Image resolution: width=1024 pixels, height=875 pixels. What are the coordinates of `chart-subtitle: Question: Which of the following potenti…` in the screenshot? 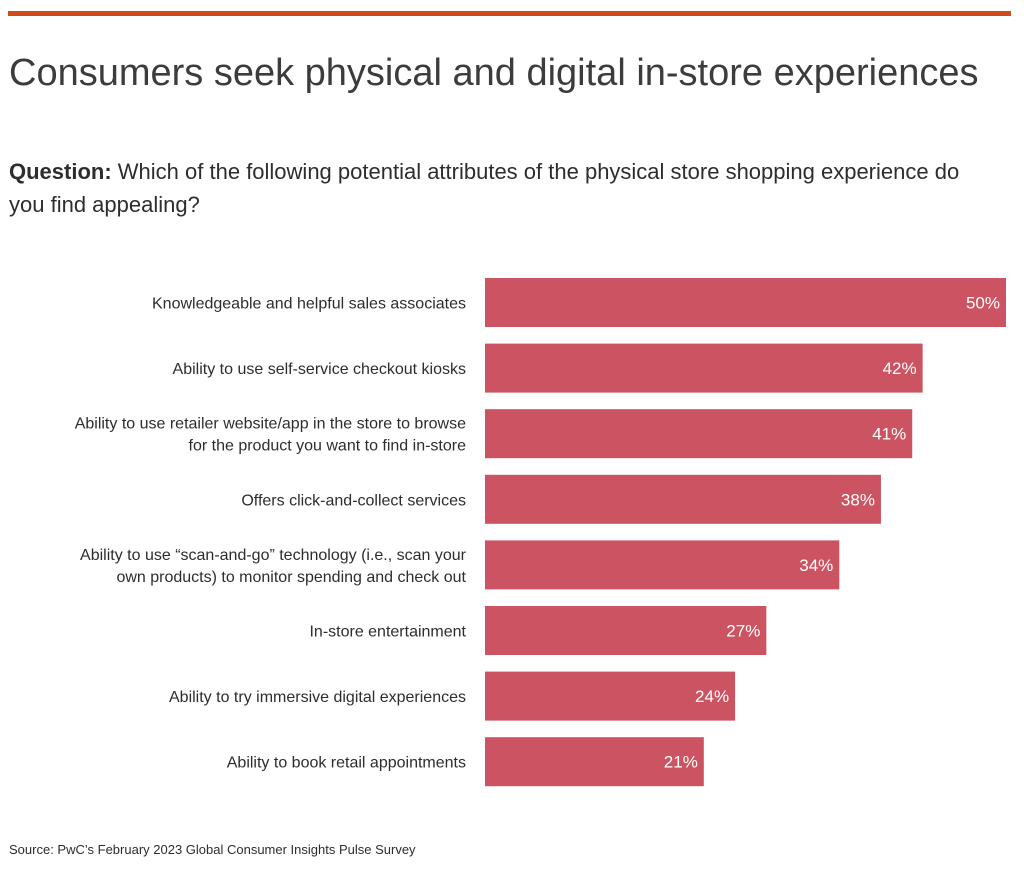 It's located at (489, 188).